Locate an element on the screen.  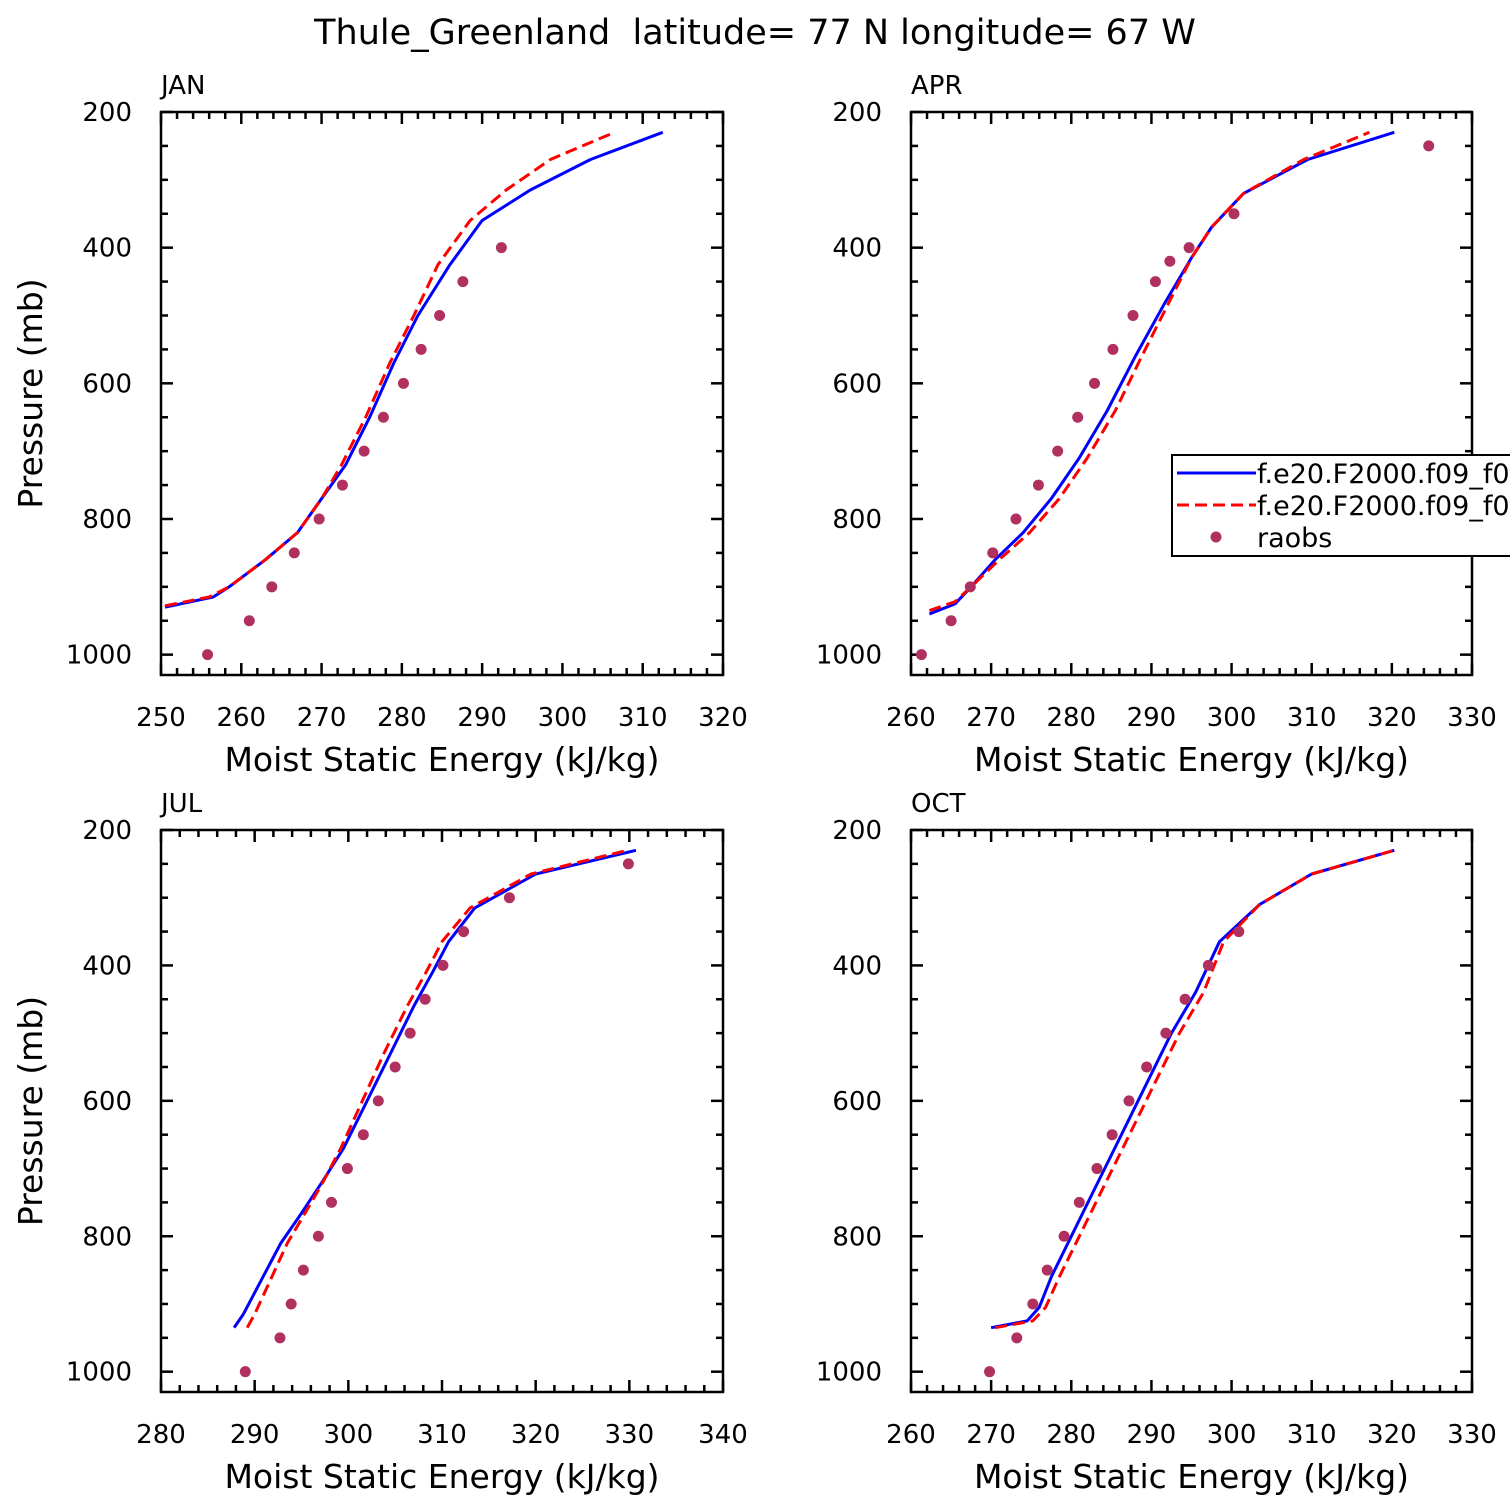
legend-label-raobs: raobs is located at coordinates (1294, 538).